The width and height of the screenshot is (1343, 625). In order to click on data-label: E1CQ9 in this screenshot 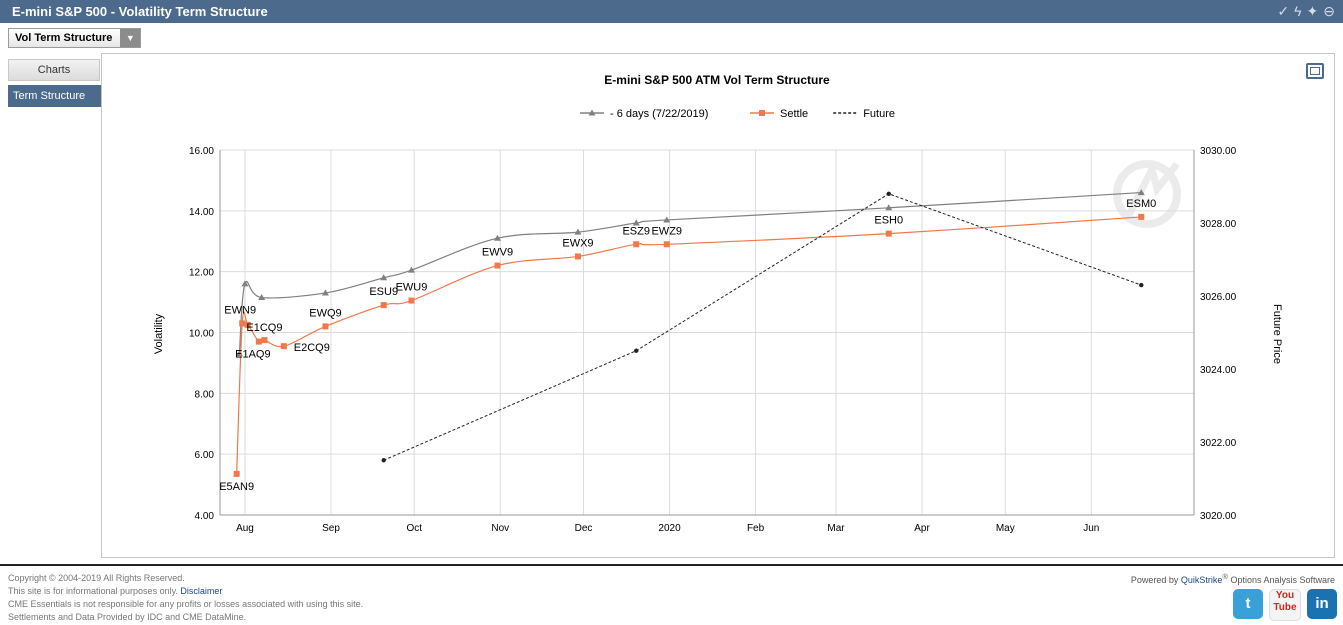, I will do `click(264, 328)`.